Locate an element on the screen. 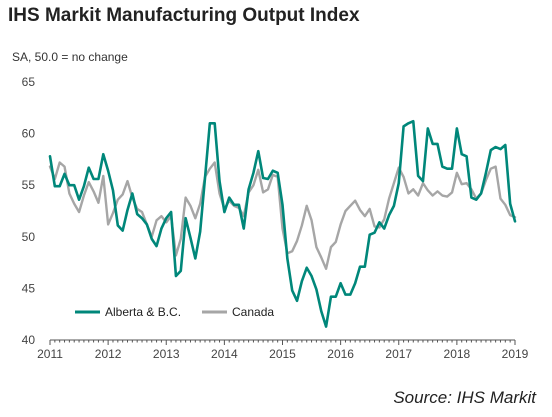 The image size is (552, 417). legend-item-alberta-bc: Alberta & B.C. is located at coordinates (143, 312).